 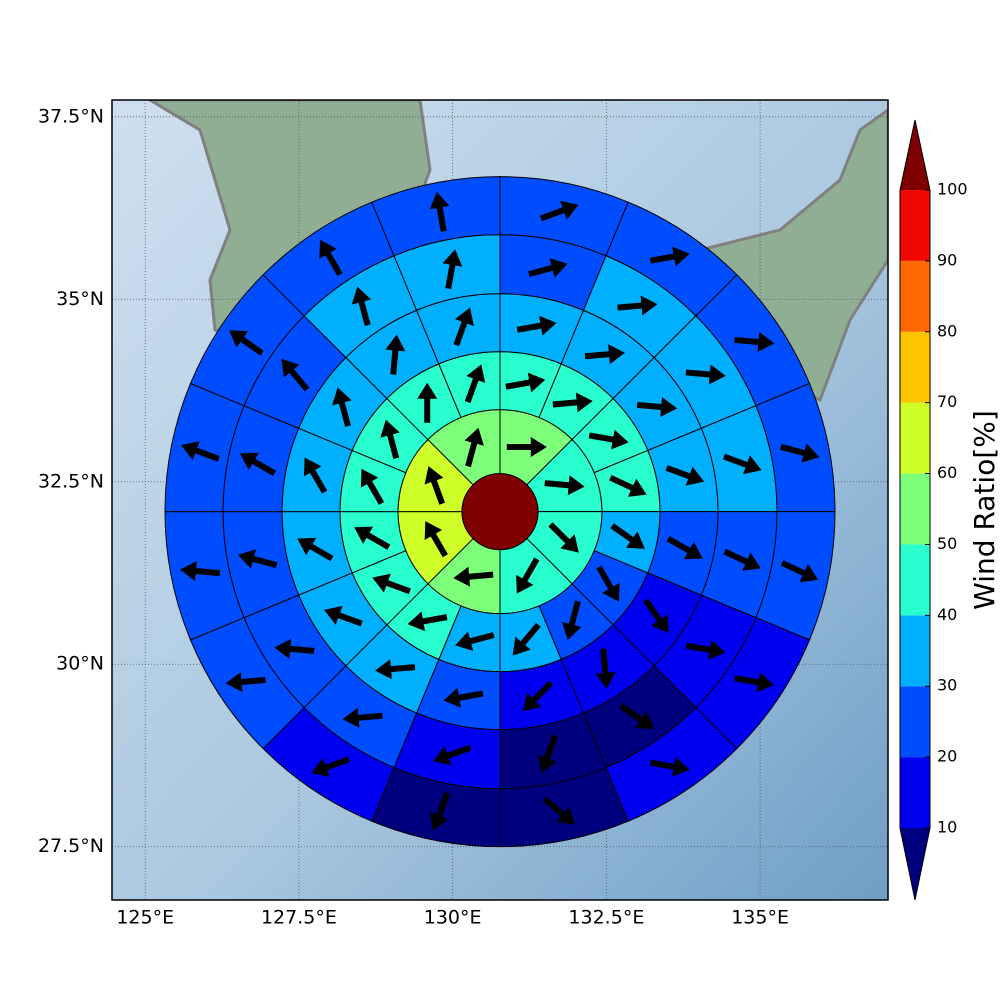 What do you see at coordinates (947, 259) in the screenshot?
I see `colorbar-tick-label: 90` at bounding box center [947, 259].